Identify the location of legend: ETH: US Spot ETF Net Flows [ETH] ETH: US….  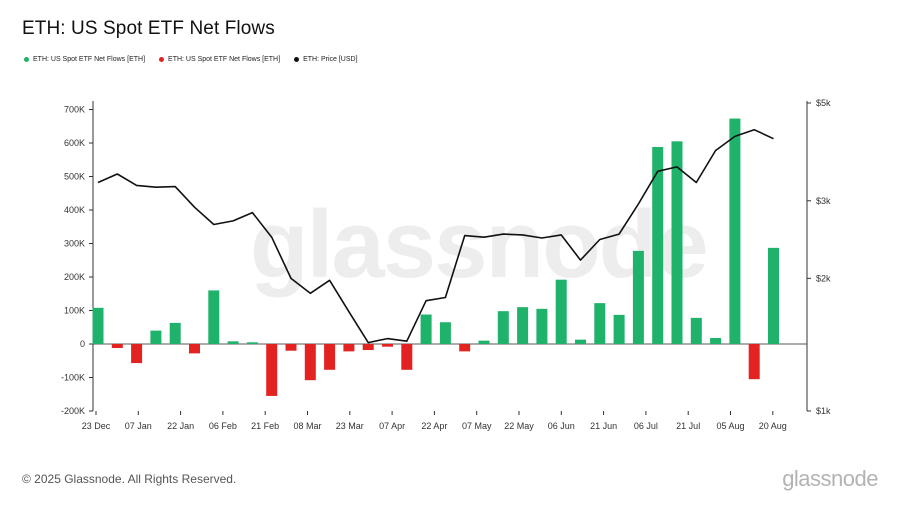
(191, 59).